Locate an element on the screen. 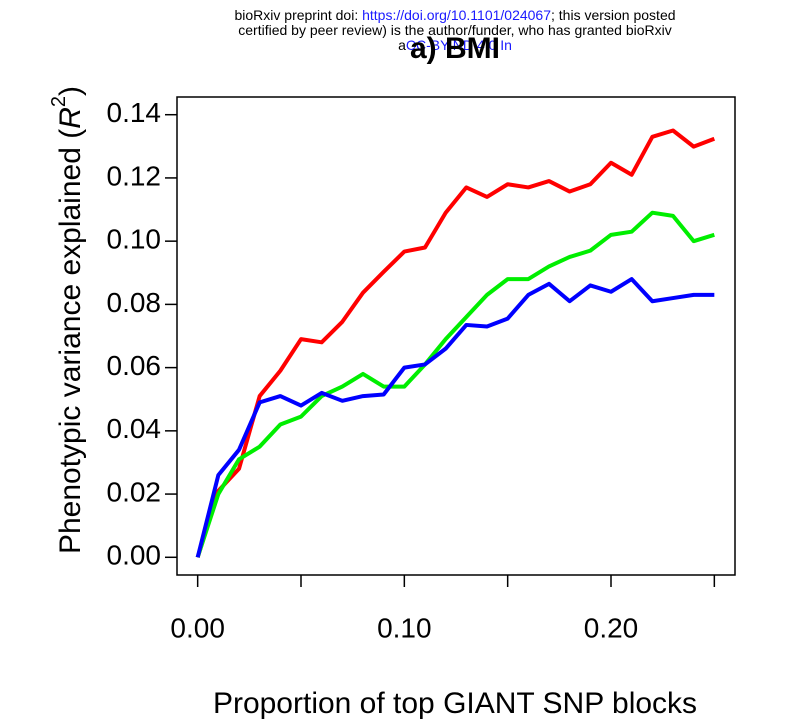  y-tick-label: 0.04 is located at coordinates (134, 428).